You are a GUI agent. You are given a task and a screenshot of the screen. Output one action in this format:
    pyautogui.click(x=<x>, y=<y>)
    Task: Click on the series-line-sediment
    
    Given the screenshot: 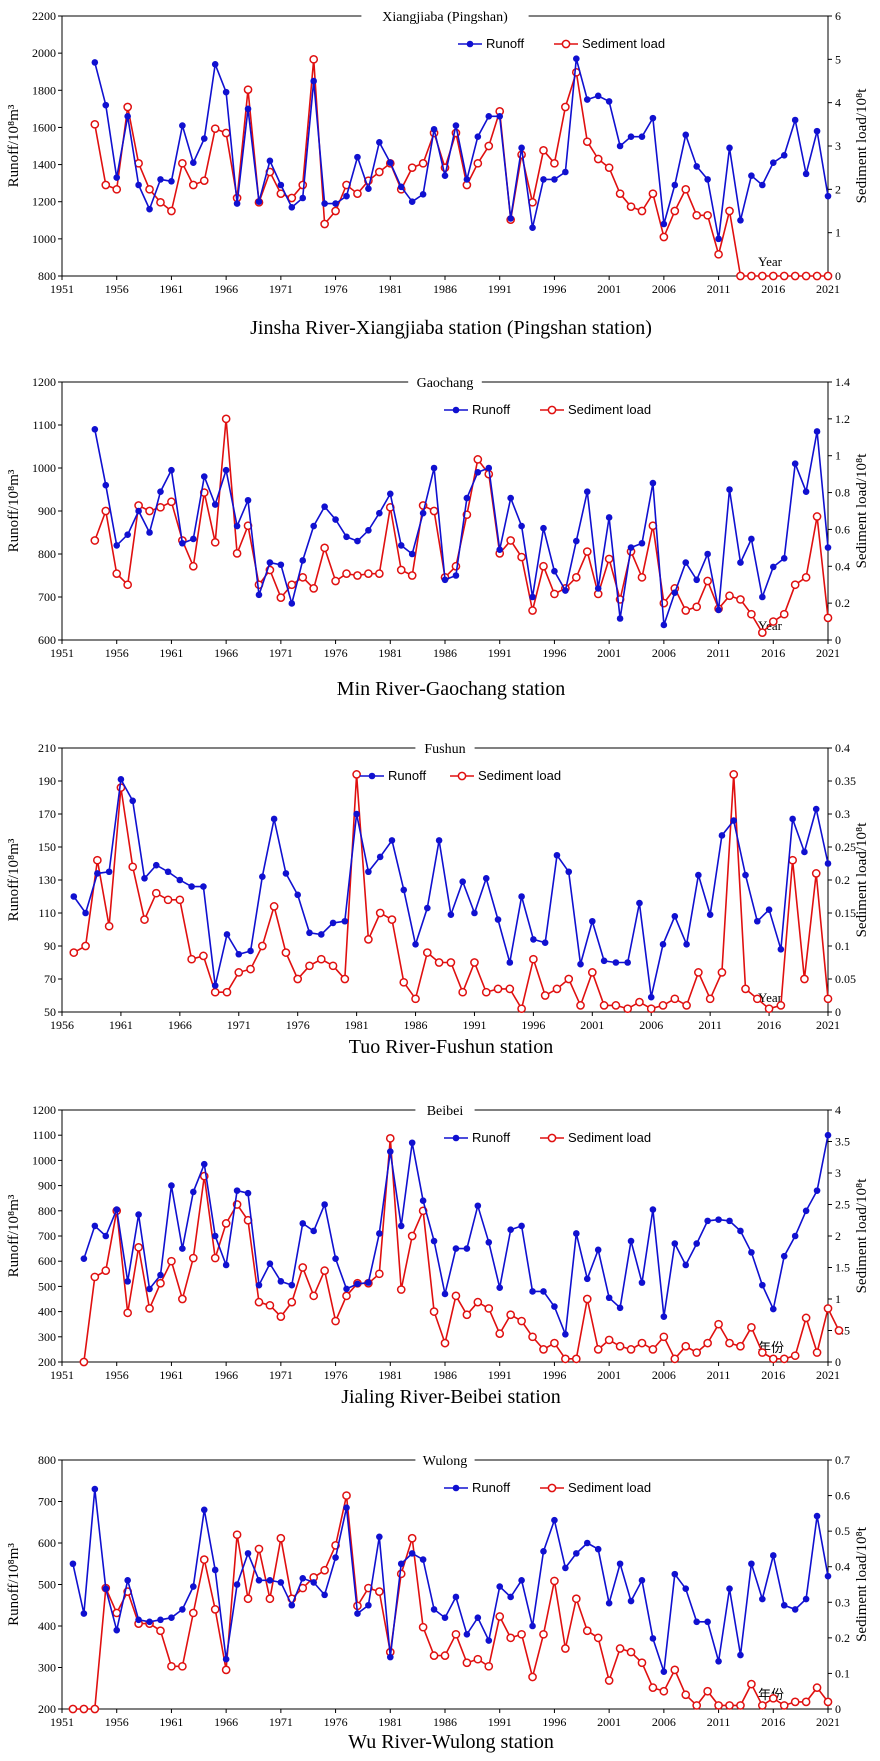 What is the action you would take?
    pyautogui.click(x=451, y=892)
    